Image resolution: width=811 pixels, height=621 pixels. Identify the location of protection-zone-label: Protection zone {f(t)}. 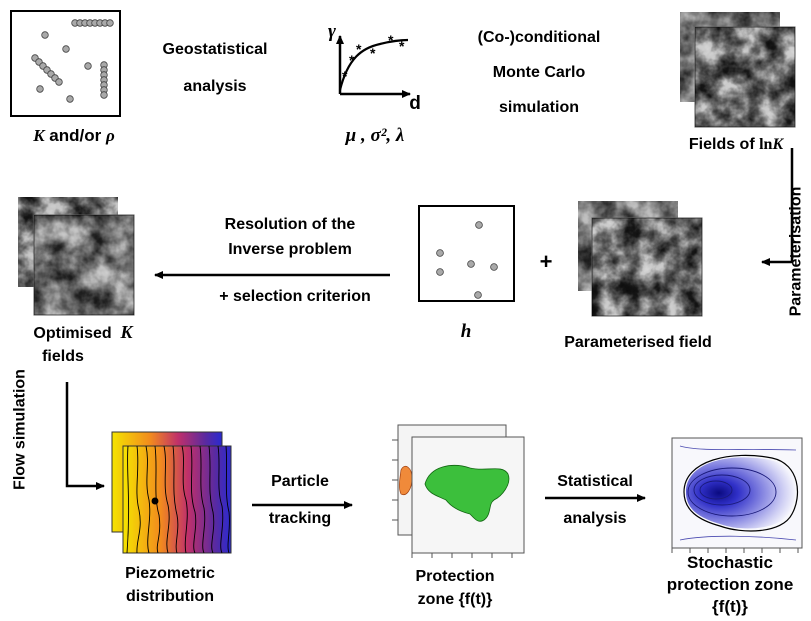
(455, 588).